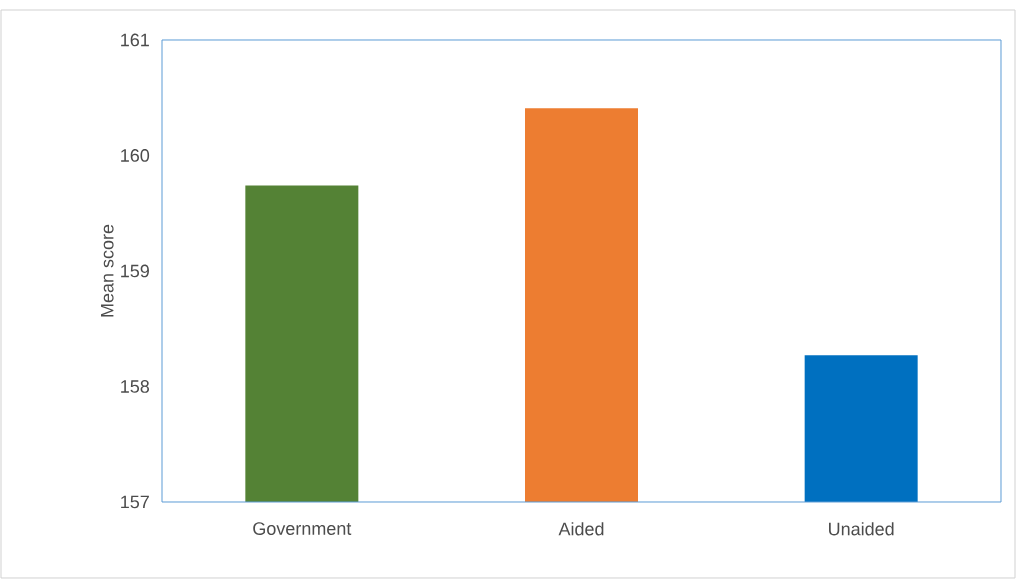  What do you see at coordinates (135, 155) in the screenshot?
I see `y-tick-label: 160` at bounding box center [135, 155].